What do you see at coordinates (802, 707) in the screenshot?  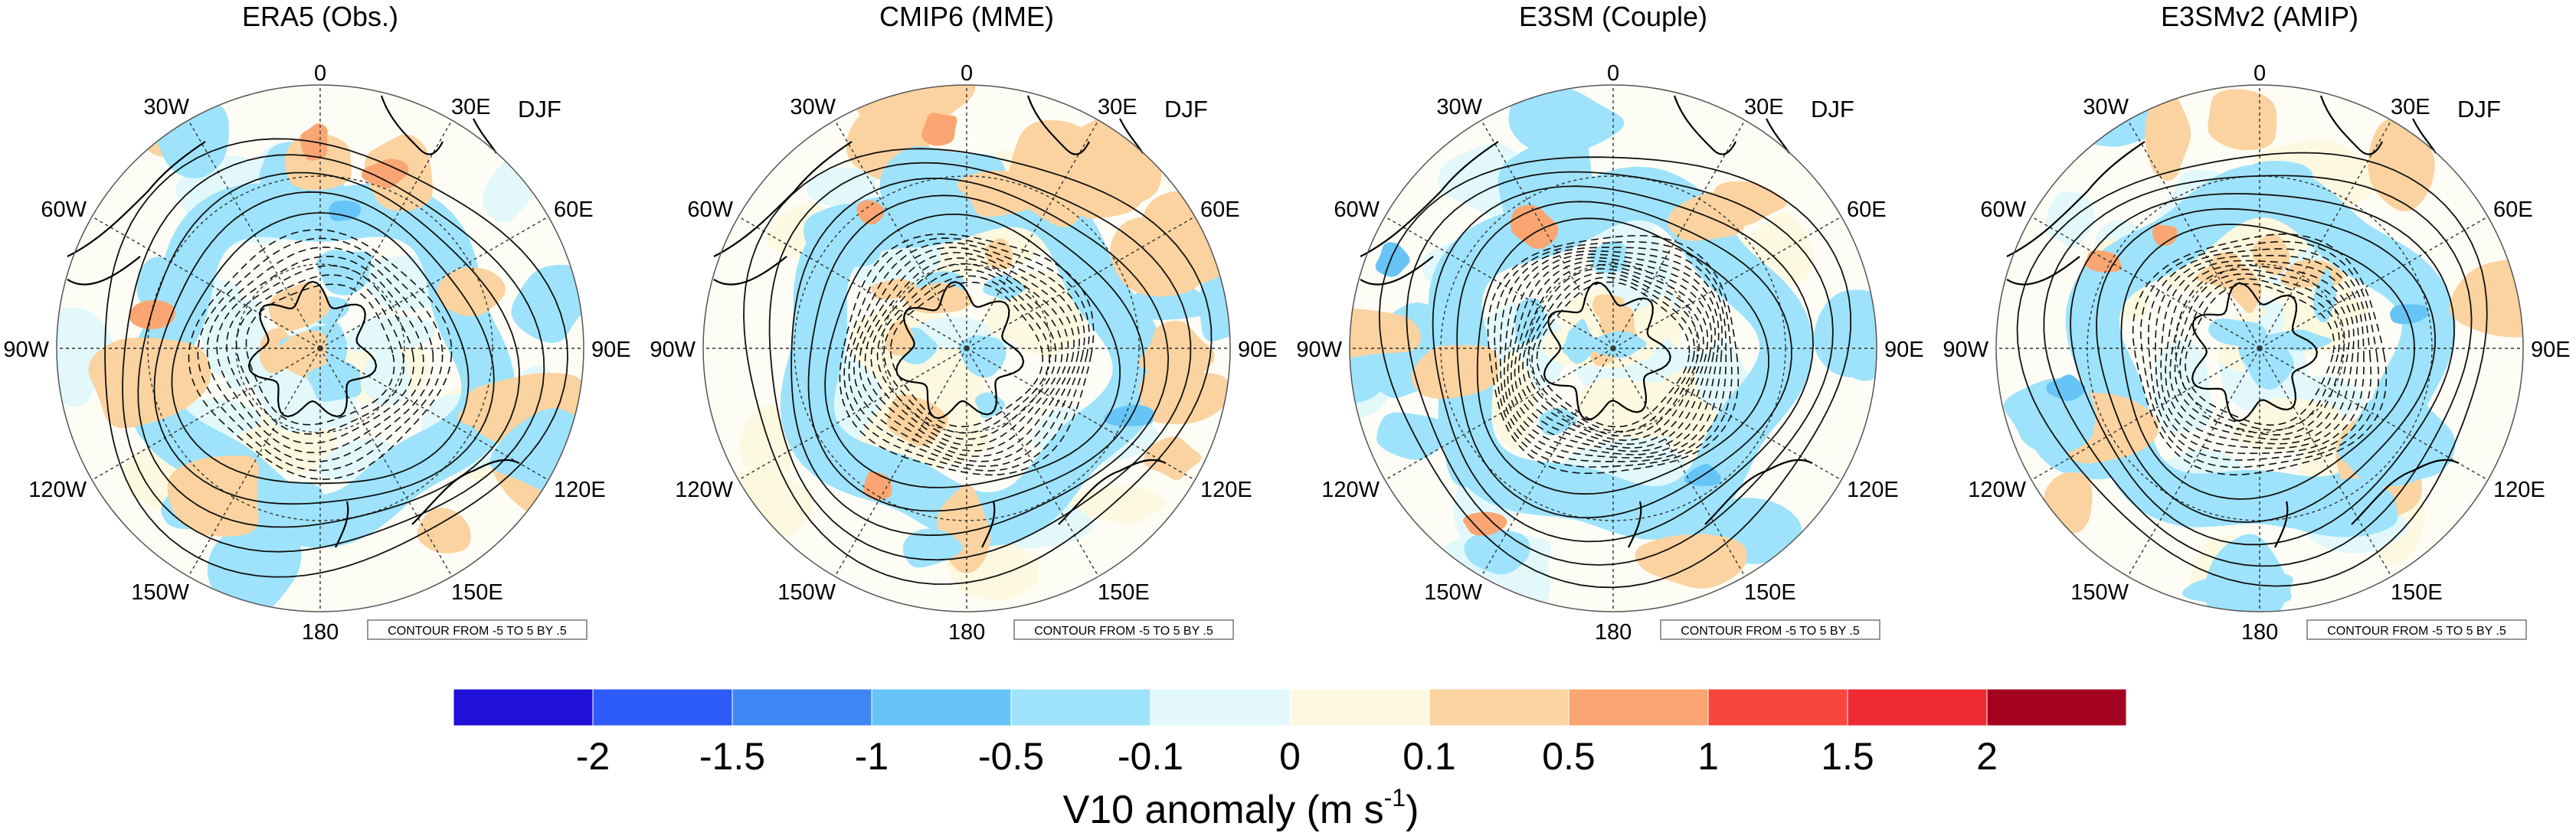 I see `colorbar-box` at bounding box center [802, 707].